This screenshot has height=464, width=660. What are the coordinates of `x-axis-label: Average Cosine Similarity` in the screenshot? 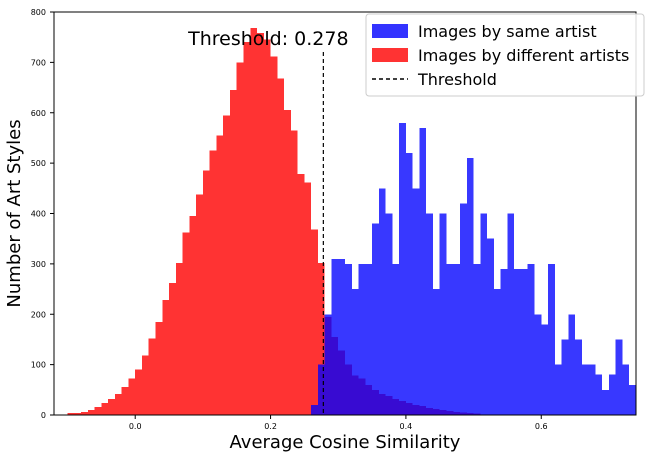 It's located at (345, 442).